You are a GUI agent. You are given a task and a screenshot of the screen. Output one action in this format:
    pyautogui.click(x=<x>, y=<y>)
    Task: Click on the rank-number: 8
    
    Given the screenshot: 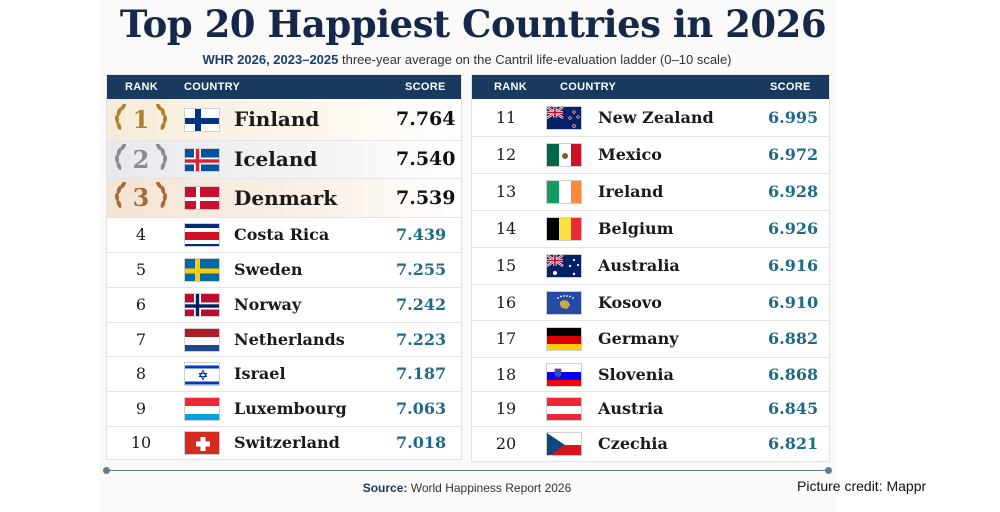 What is the action you would take?
    pyautogui.click(x=141, y=373)
    